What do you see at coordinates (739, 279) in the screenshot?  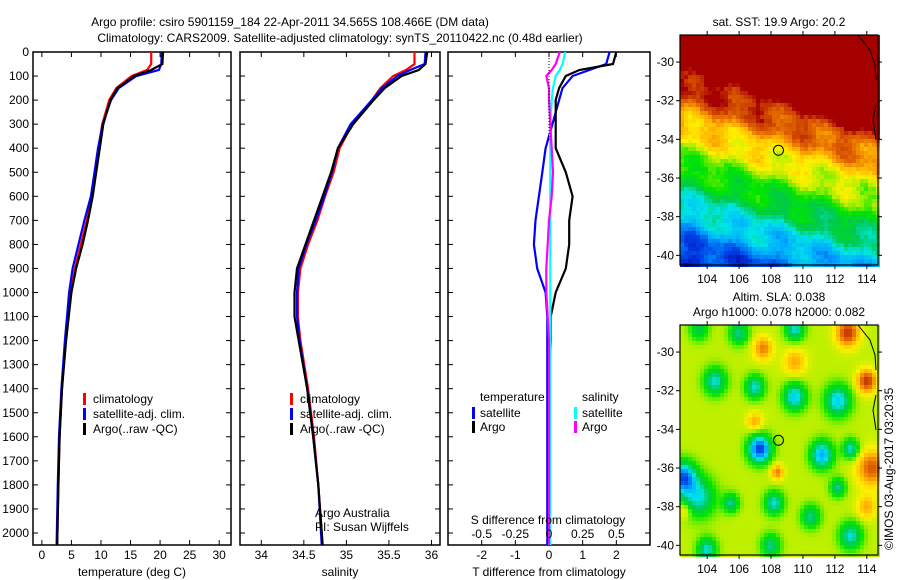 I see `x-tick-label: 106` at bounding box center [739, 279].